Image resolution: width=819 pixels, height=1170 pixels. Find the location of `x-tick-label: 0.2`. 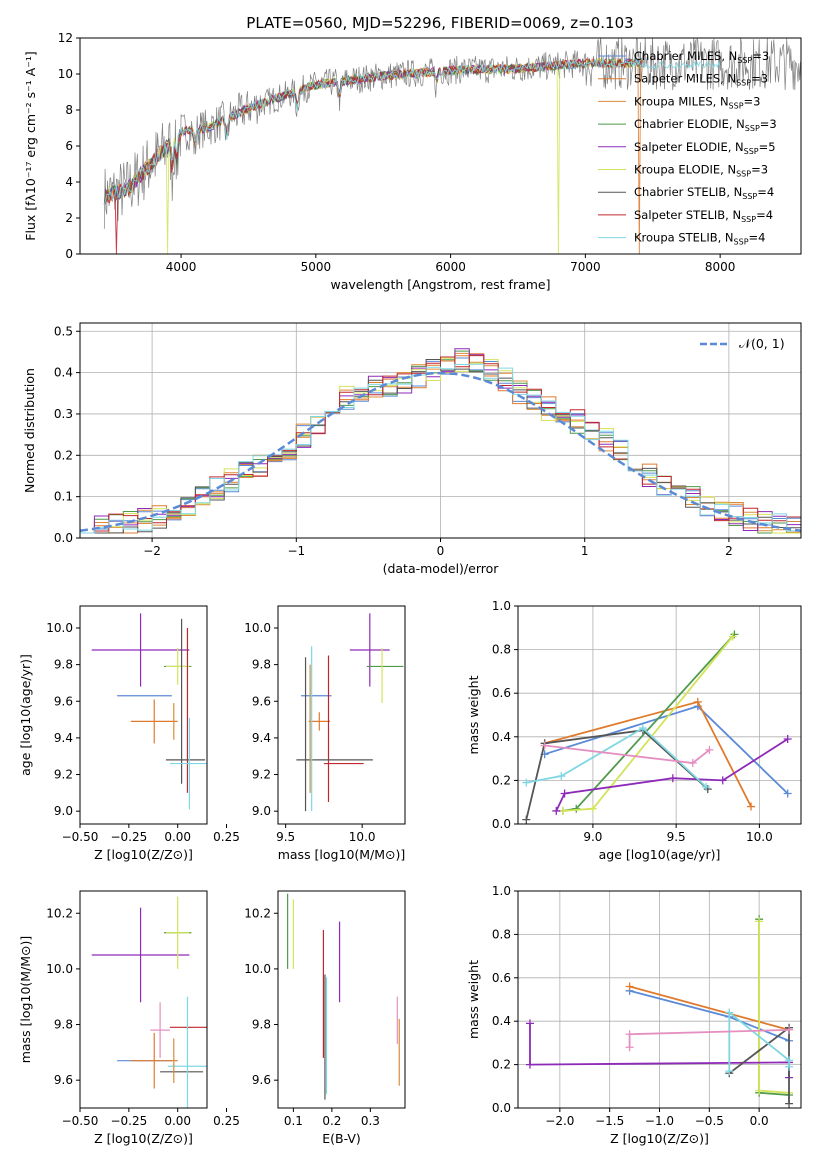

x-tick-label: 0.2 is located at coordinates (331, 1121).